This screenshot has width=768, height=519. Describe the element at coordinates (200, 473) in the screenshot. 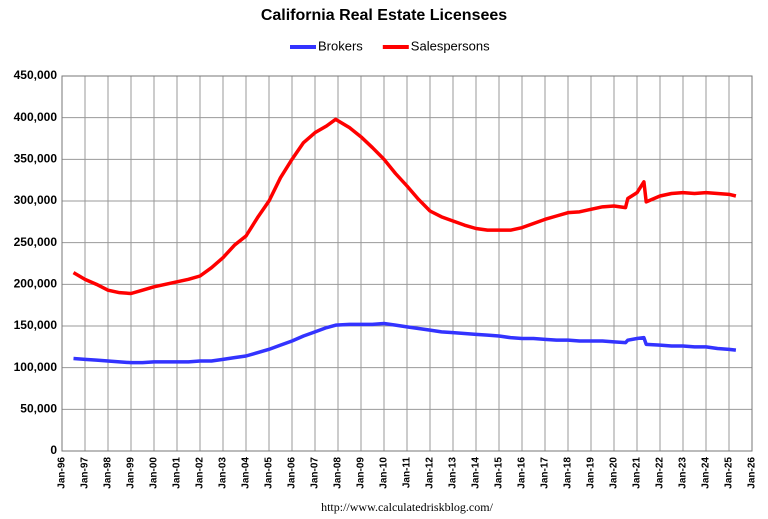

I see `x-tick-label: Jan-02` at that location.